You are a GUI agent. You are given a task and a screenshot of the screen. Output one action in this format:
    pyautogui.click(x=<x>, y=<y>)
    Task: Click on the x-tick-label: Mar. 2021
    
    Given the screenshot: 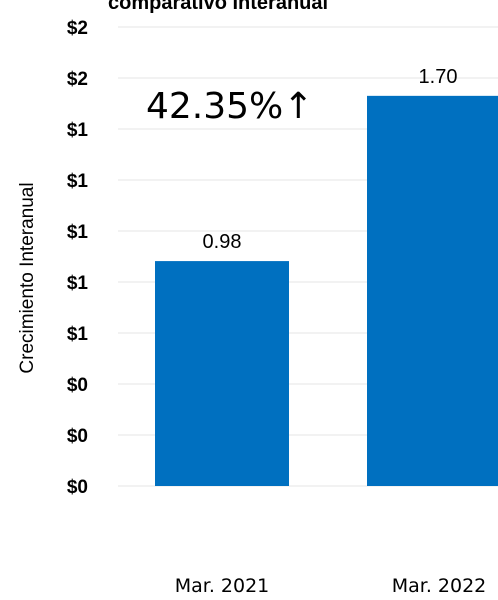 What is the action you would take?
    pyautogui.click(x=222, y=586)
    